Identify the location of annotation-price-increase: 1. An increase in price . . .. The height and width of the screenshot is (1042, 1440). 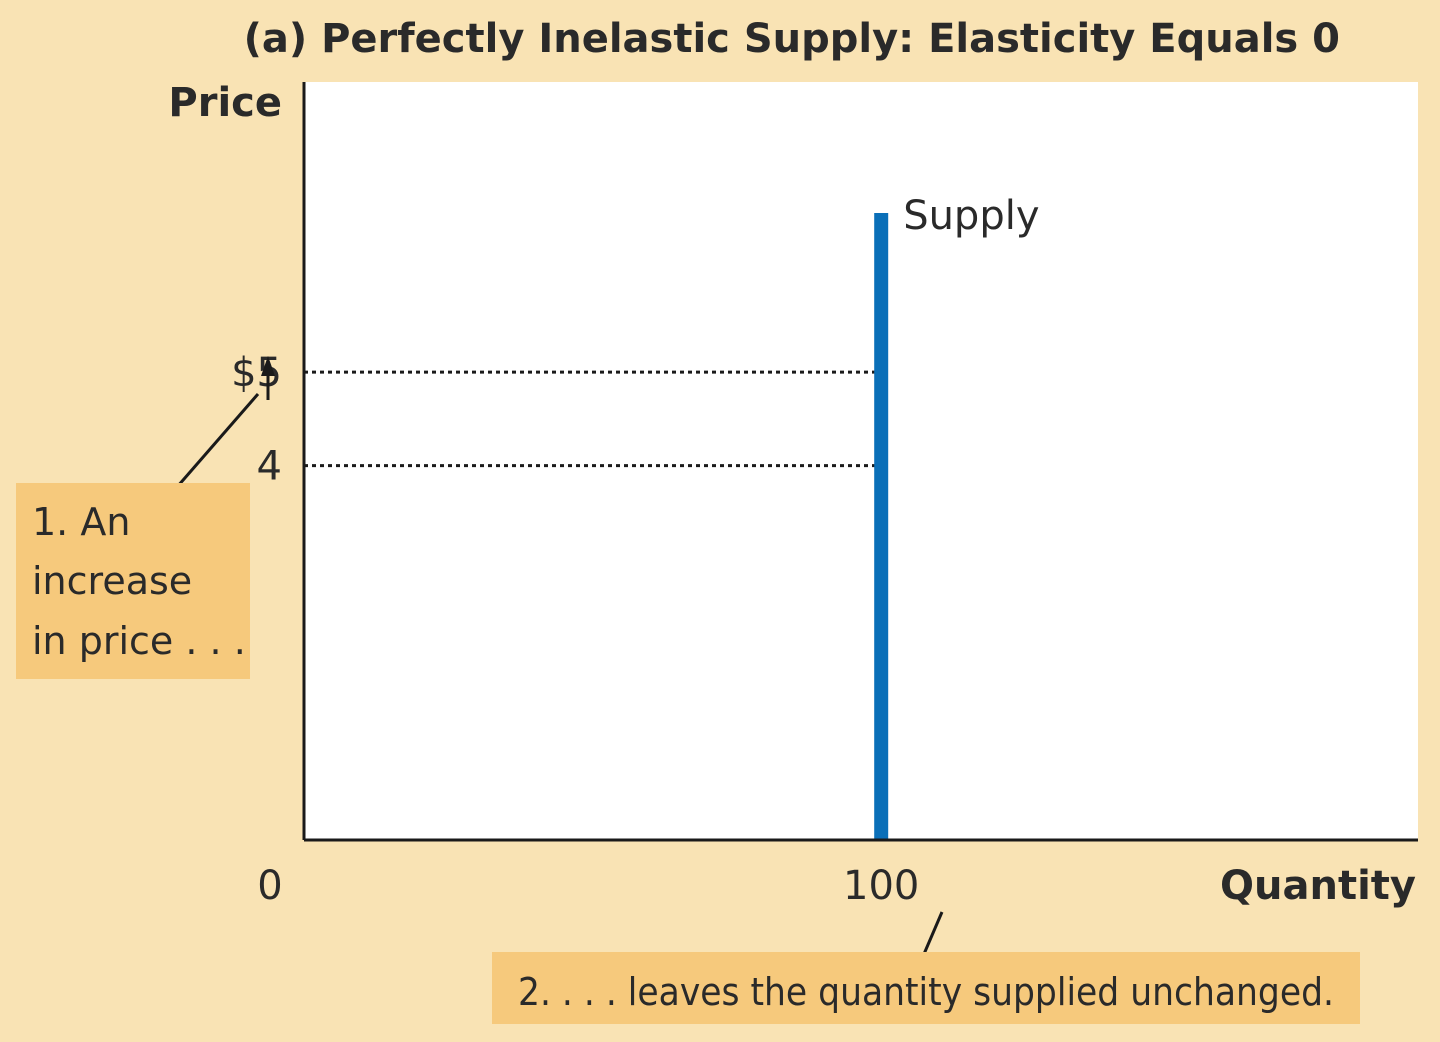
(138, 536).